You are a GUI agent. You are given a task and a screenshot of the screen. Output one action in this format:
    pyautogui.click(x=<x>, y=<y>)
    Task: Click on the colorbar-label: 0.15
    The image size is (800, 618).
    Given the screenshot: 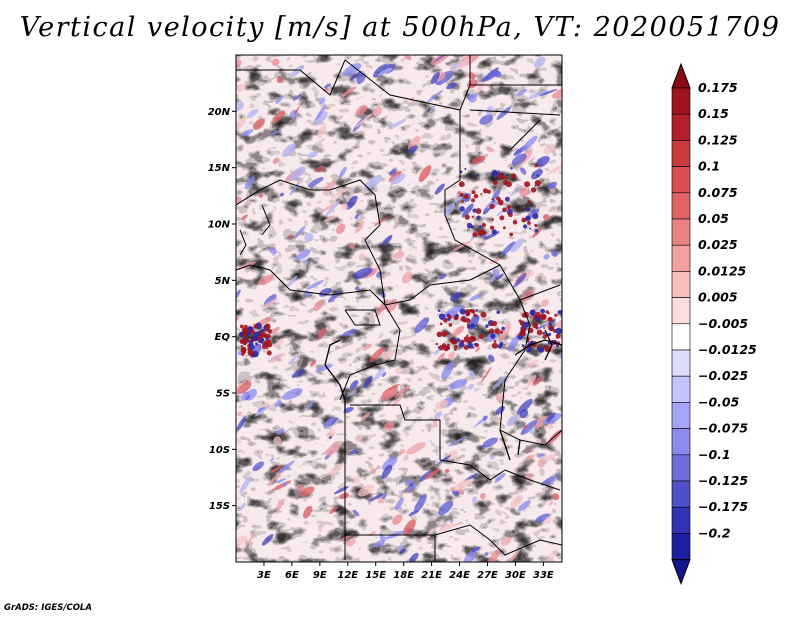 What is the action you would take?
    pyautogui.click(x=713, y=113)
    